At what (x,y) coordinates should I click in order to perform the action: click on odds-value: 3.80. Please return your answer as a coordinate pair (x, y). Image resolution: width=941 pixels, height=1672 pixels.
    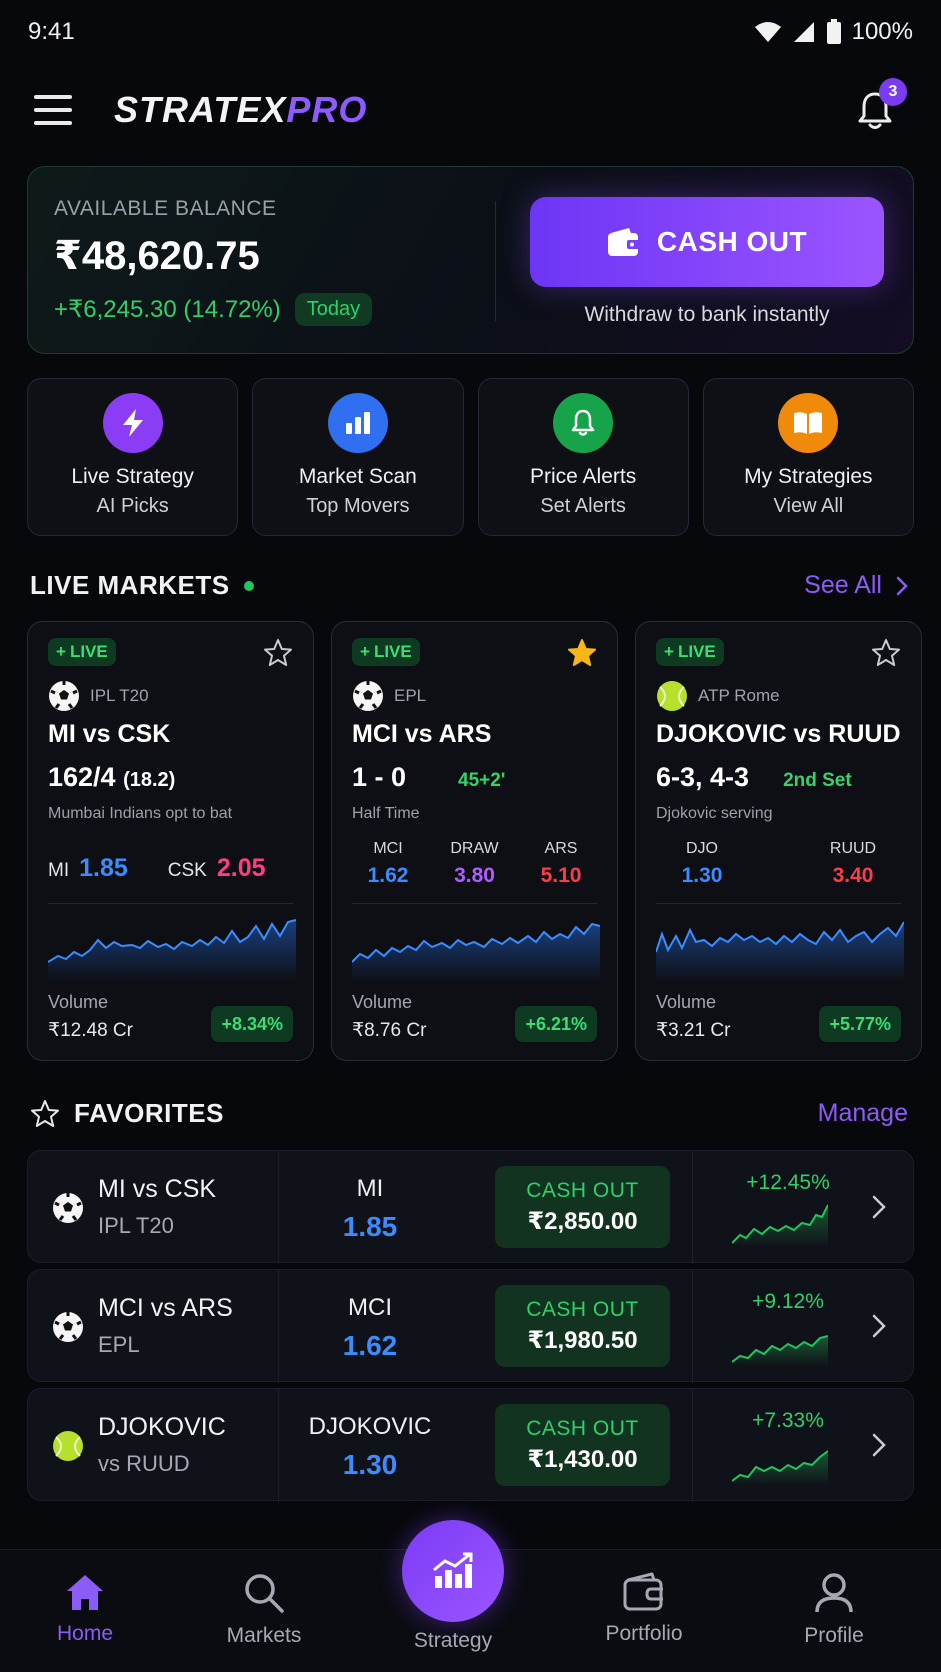
    Looking at the image, I should click on (474, 875).